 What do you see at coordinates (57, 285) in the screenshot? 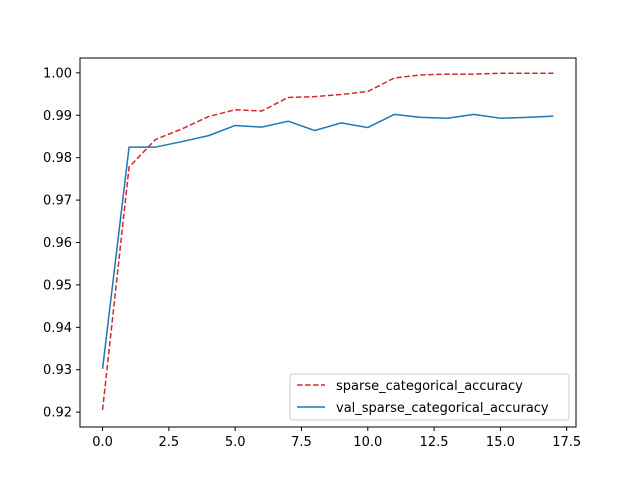
I see `y-tick-label: 0.95` at bounding box center [57, 285].